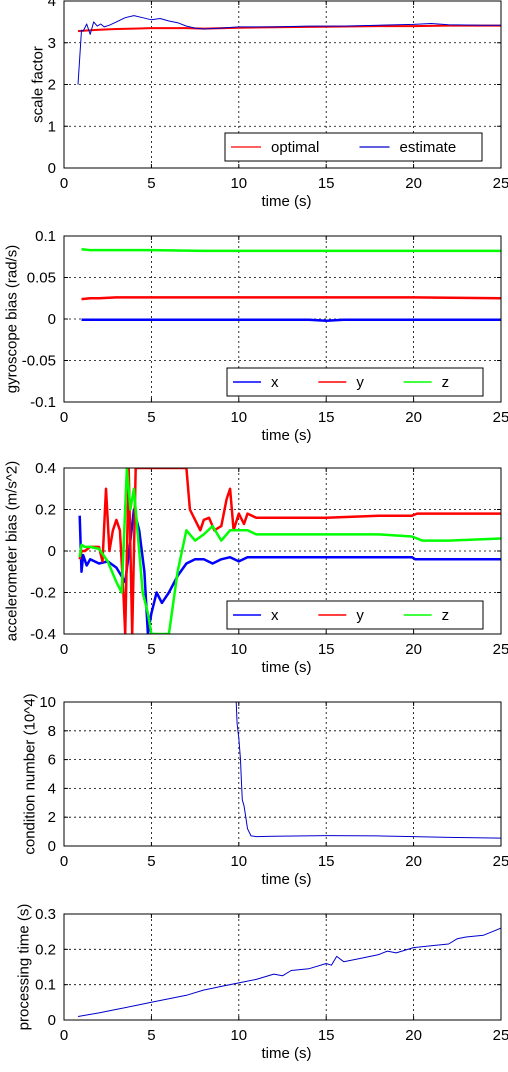  I want to click on y-axis-label: accelerometer bias (m/s^2), so click(12, 551).